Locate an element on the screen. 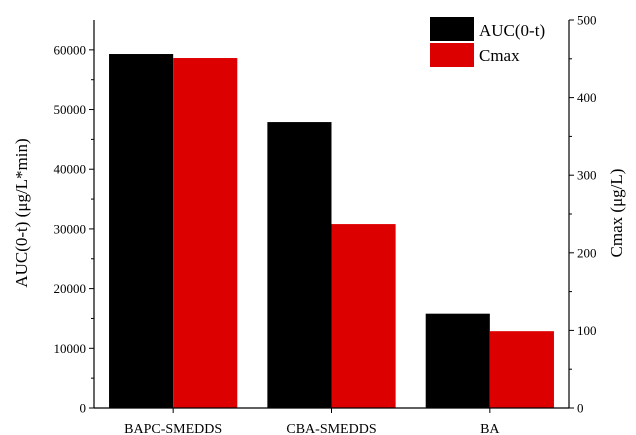 This screenshot has width=636, height=435. category-label-1: CBA-SMEDDS is located at coordinates (331, 428).